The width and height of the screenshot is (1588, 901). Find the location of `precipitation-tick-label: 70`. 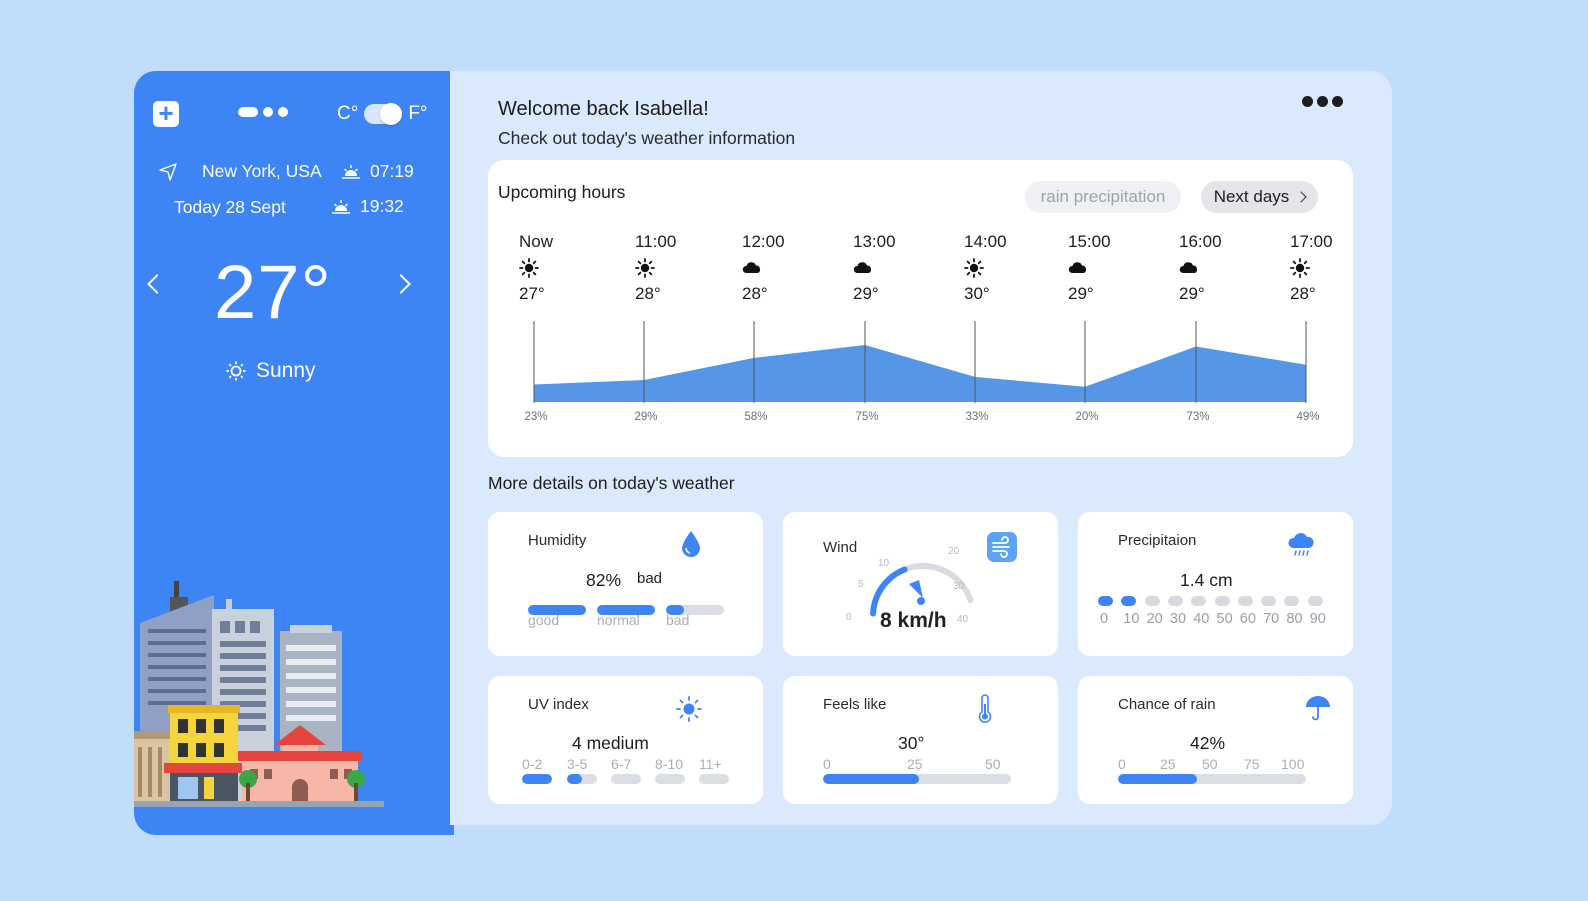

precipitation-tick-label: 70 is located at coordinates (1271, 619).